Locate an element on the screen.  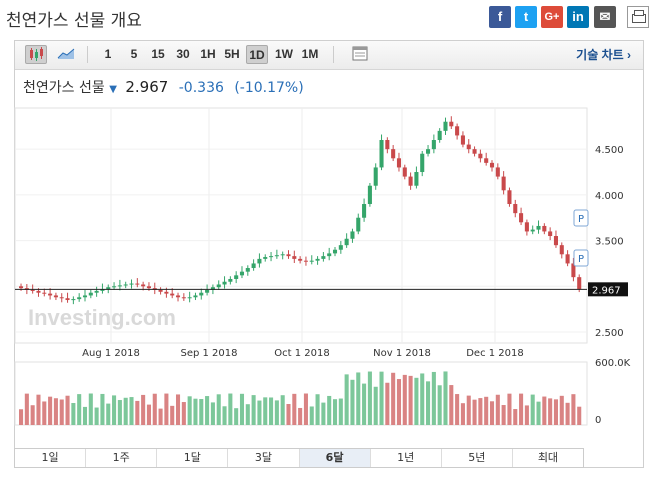
range-1y: 1년 is located at coordinates (406, 458).